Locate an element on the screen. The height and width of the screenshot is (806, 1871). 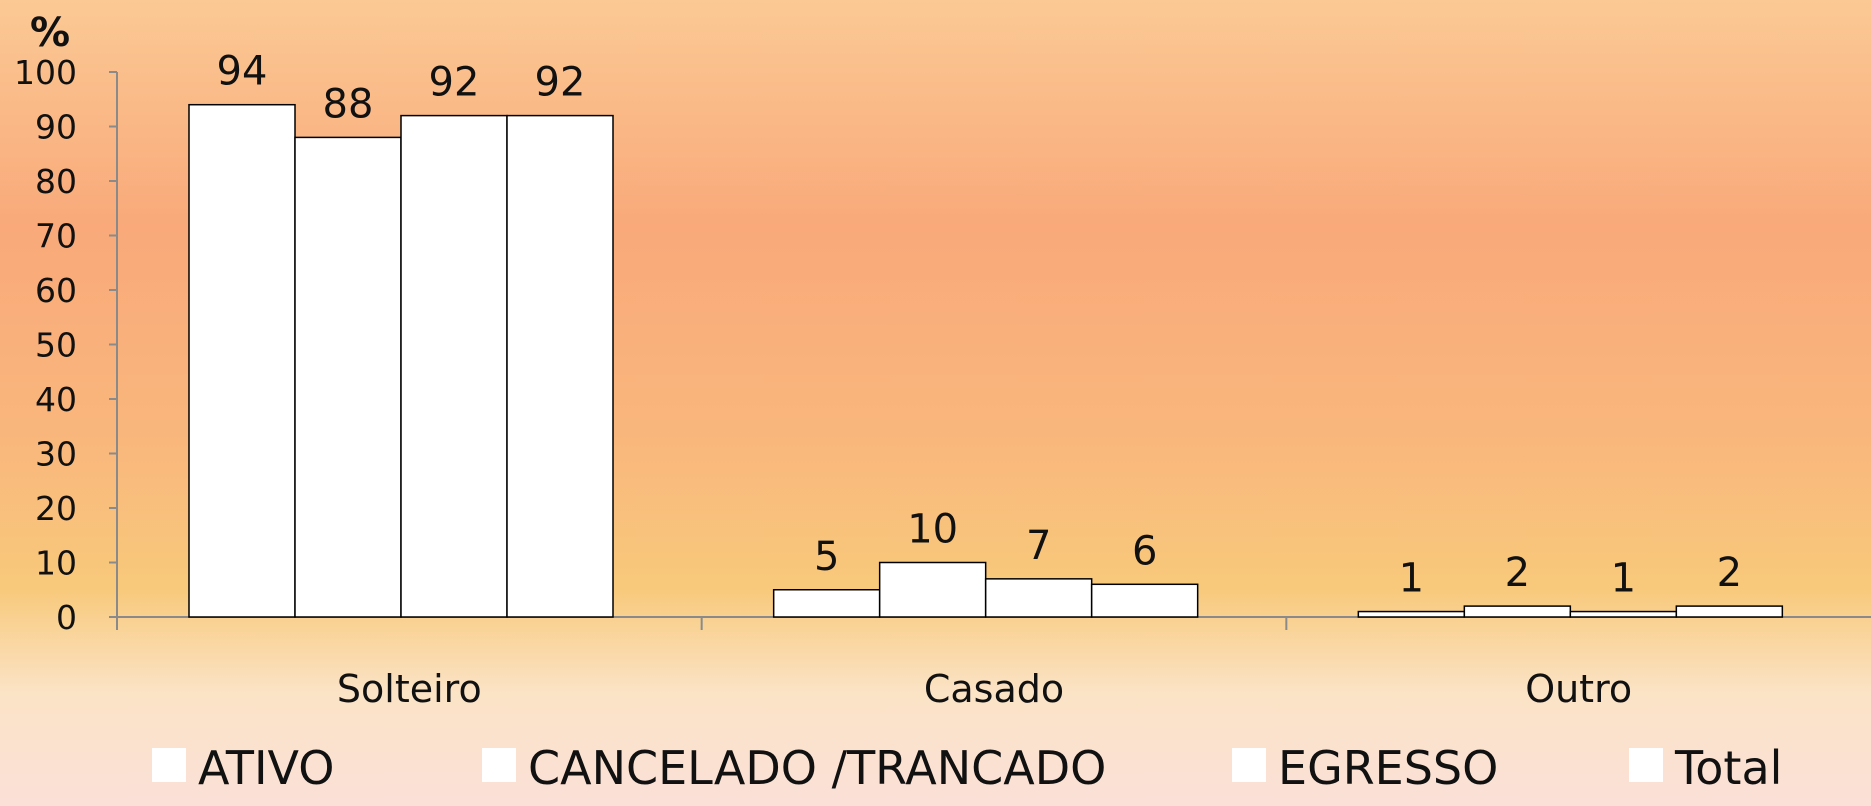
y-tick-label: 80 is located at coordinates (56, 181).